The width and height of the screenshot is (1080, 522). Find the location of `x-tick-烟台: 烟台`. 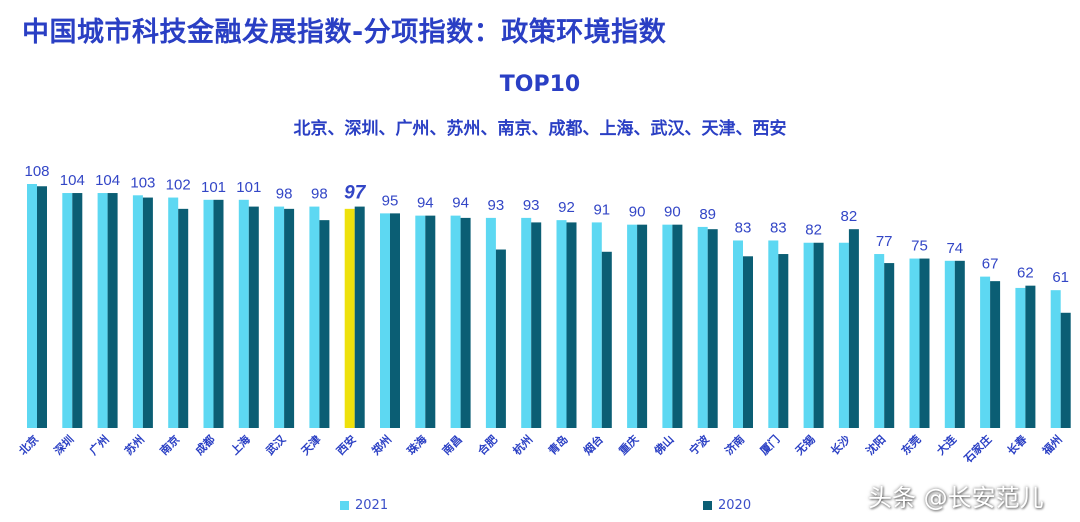

x-tick-烟台: 烟台 is located at coordinates (592, 444).